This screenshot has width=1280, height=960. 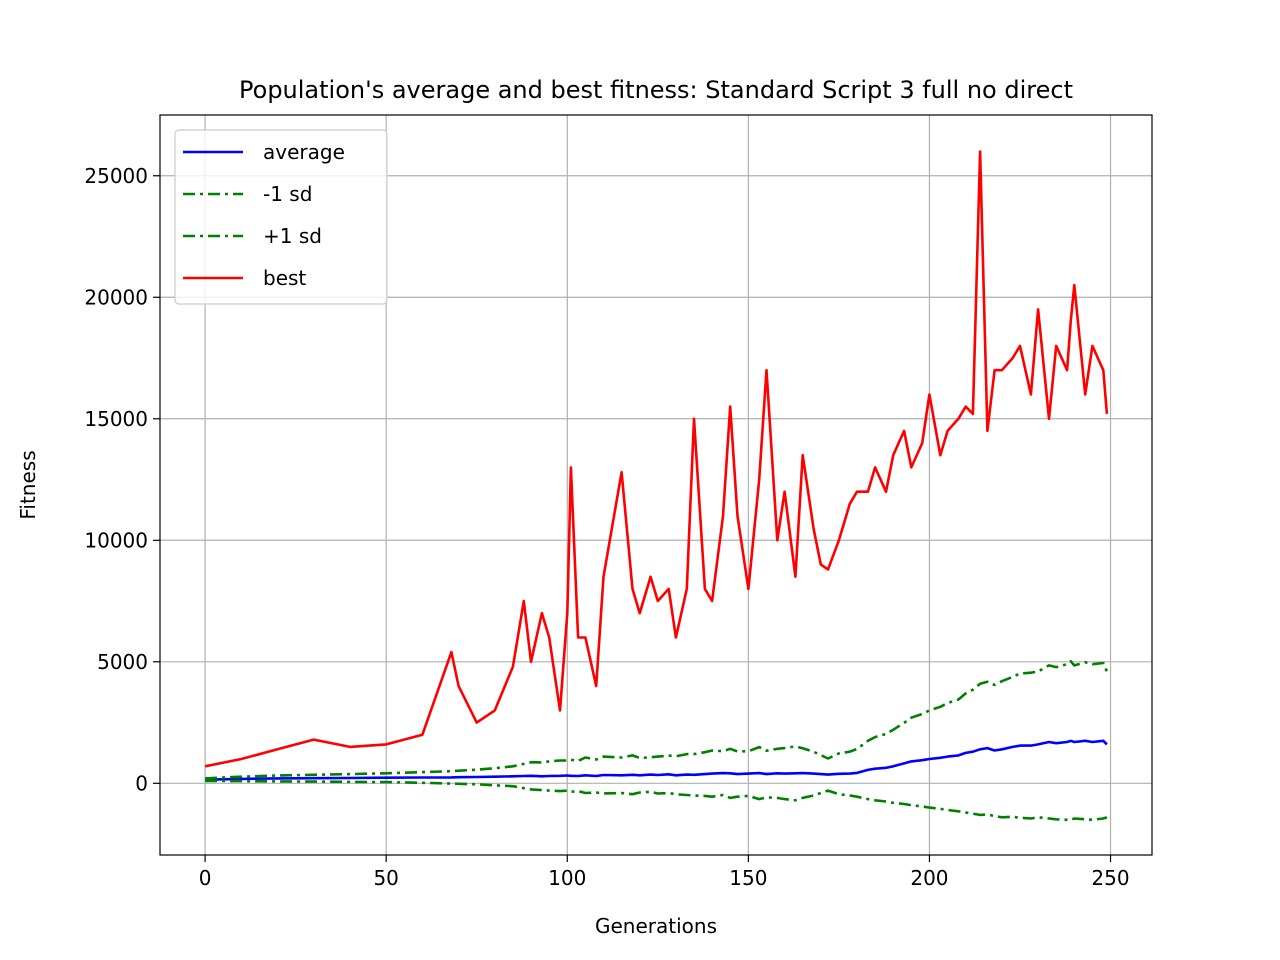 I want to click on y-tick-label: 10000, so click(x=116, y=540).